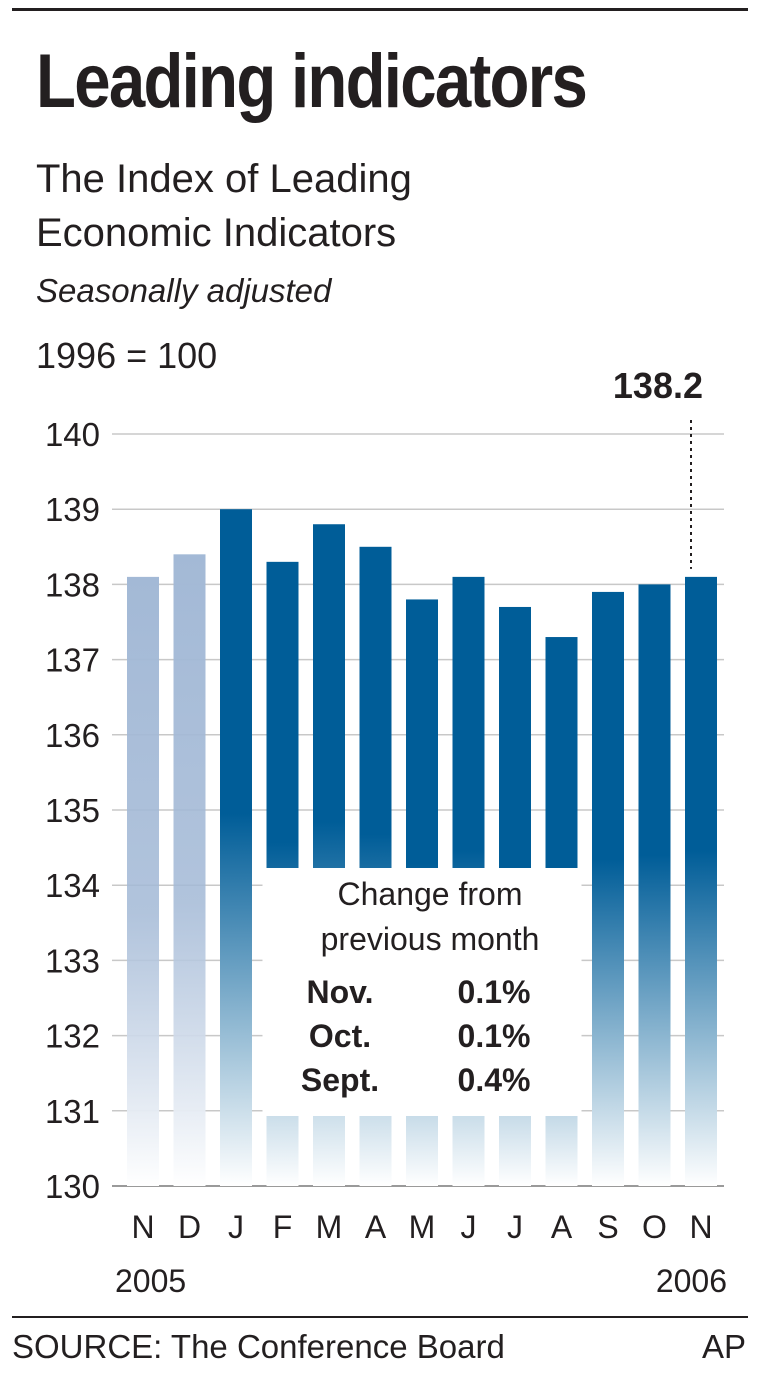 The height and width of the screenshot is (1373, 760). Describe the element at coordinates (258, 1346) in the screenshot. I see `source-line: SOURCE: The Conference Board` at that location.